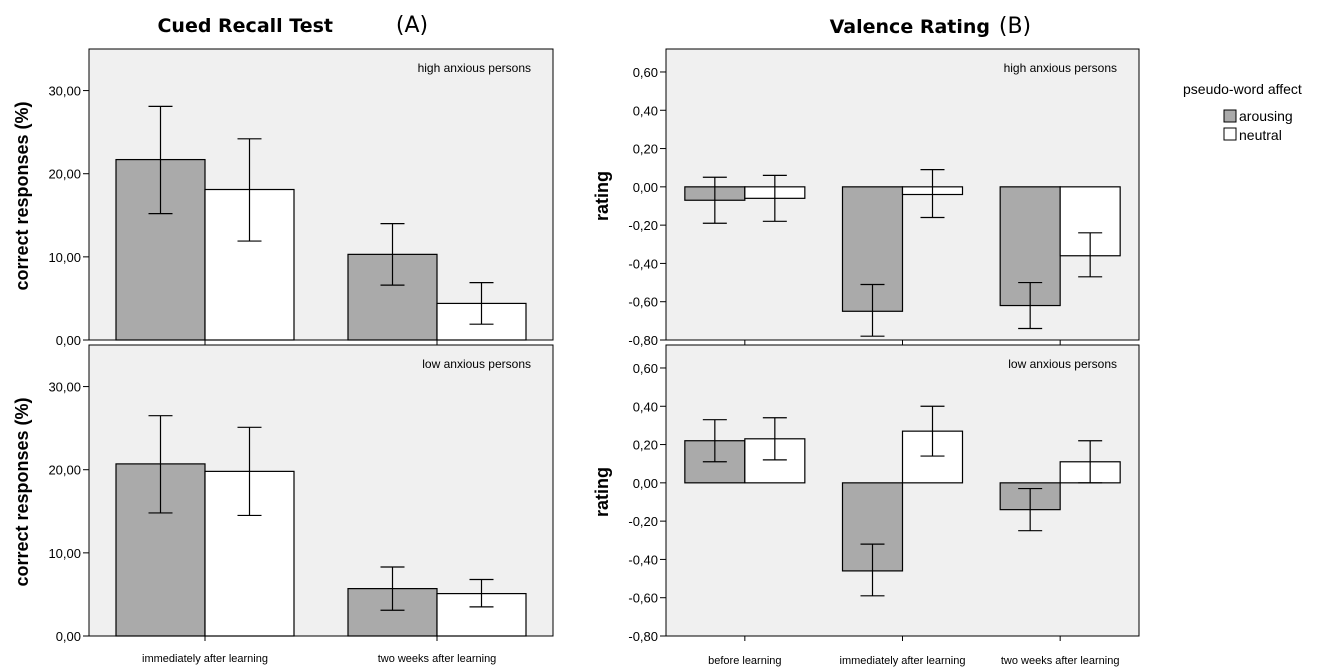 This screenshot has width=1336, height=670. Describe the element at coordinates (1230, 116) in the screenshot. I see `legend-swatch-arousing` at that location.